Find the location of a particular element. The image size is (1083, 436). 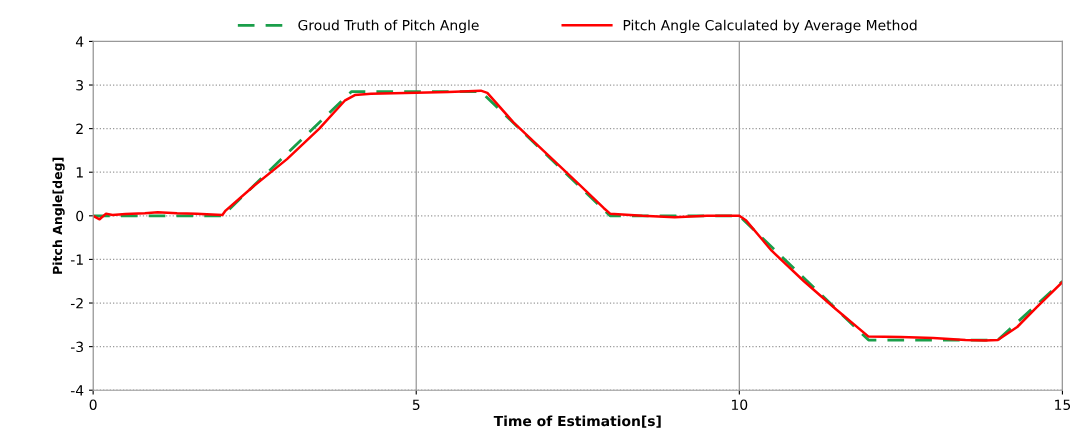

y-tick-label: -1 is located at coordinates (76, 259).